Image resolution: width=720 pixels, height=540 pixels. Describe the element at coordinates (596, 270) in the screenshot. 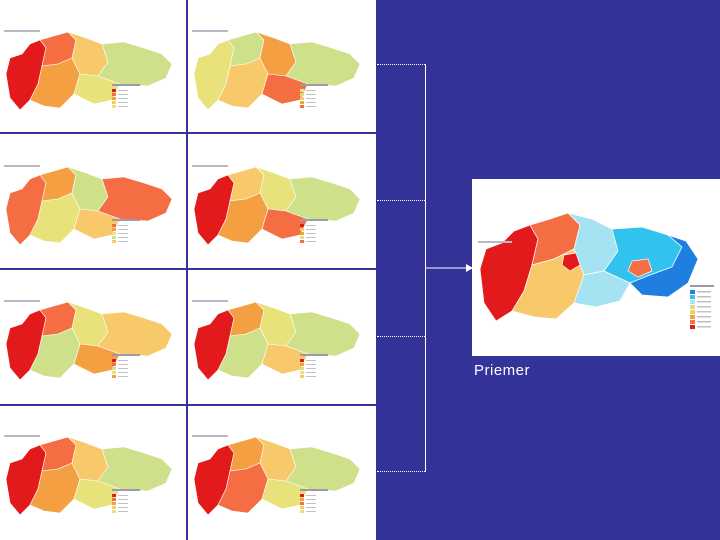

I see `average-choropleth-map` at that location.